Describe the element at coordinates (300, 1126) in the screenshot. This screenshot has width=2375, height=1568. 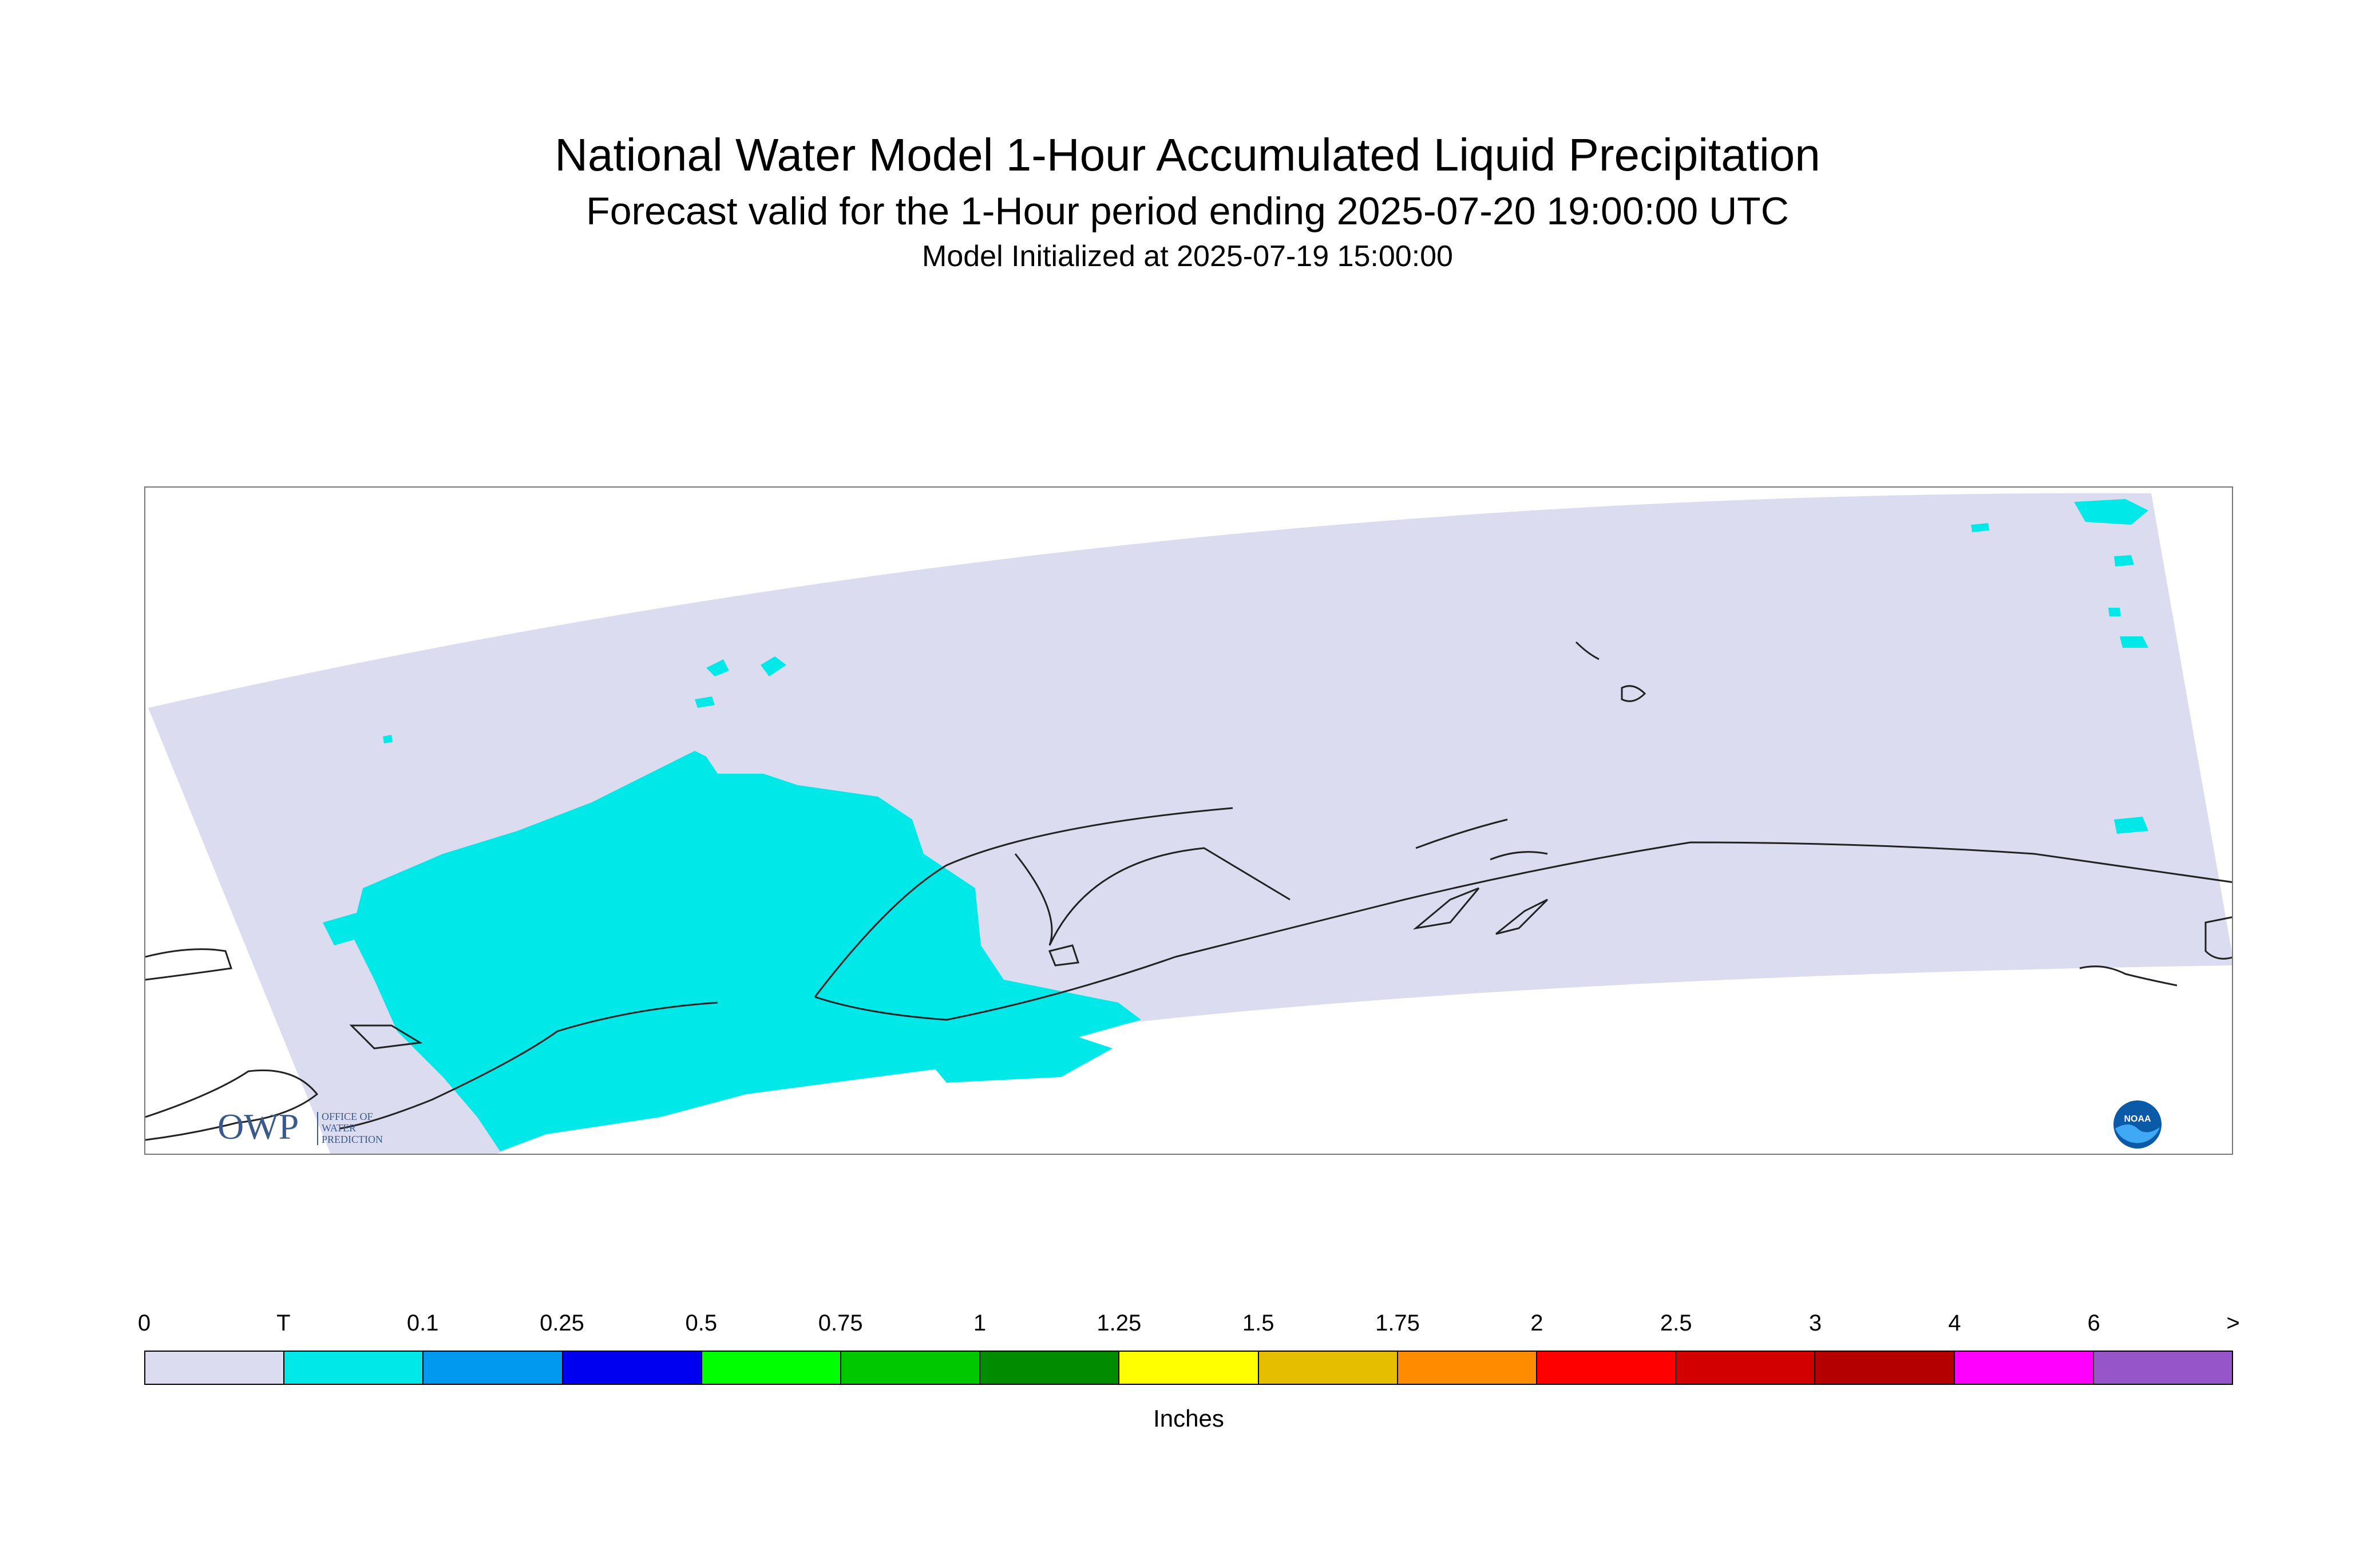
I see `owp-logo-image: OWP OFFICE OF WATER PREDICTION` at that location.